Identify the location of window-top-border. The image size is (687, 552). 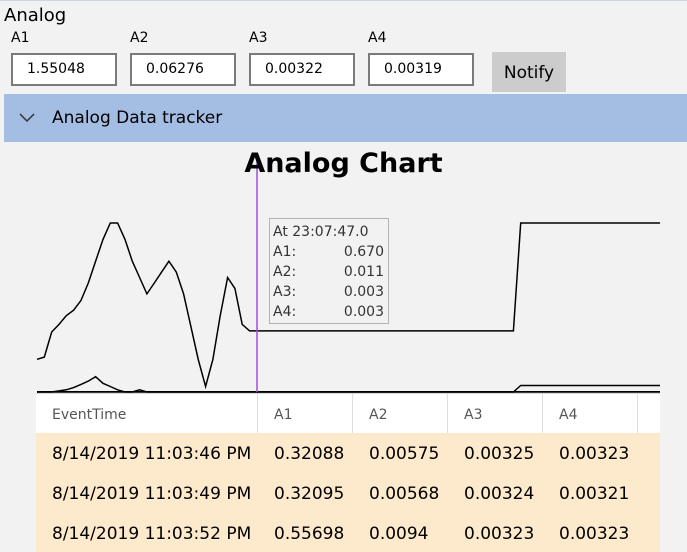
(343, 0).